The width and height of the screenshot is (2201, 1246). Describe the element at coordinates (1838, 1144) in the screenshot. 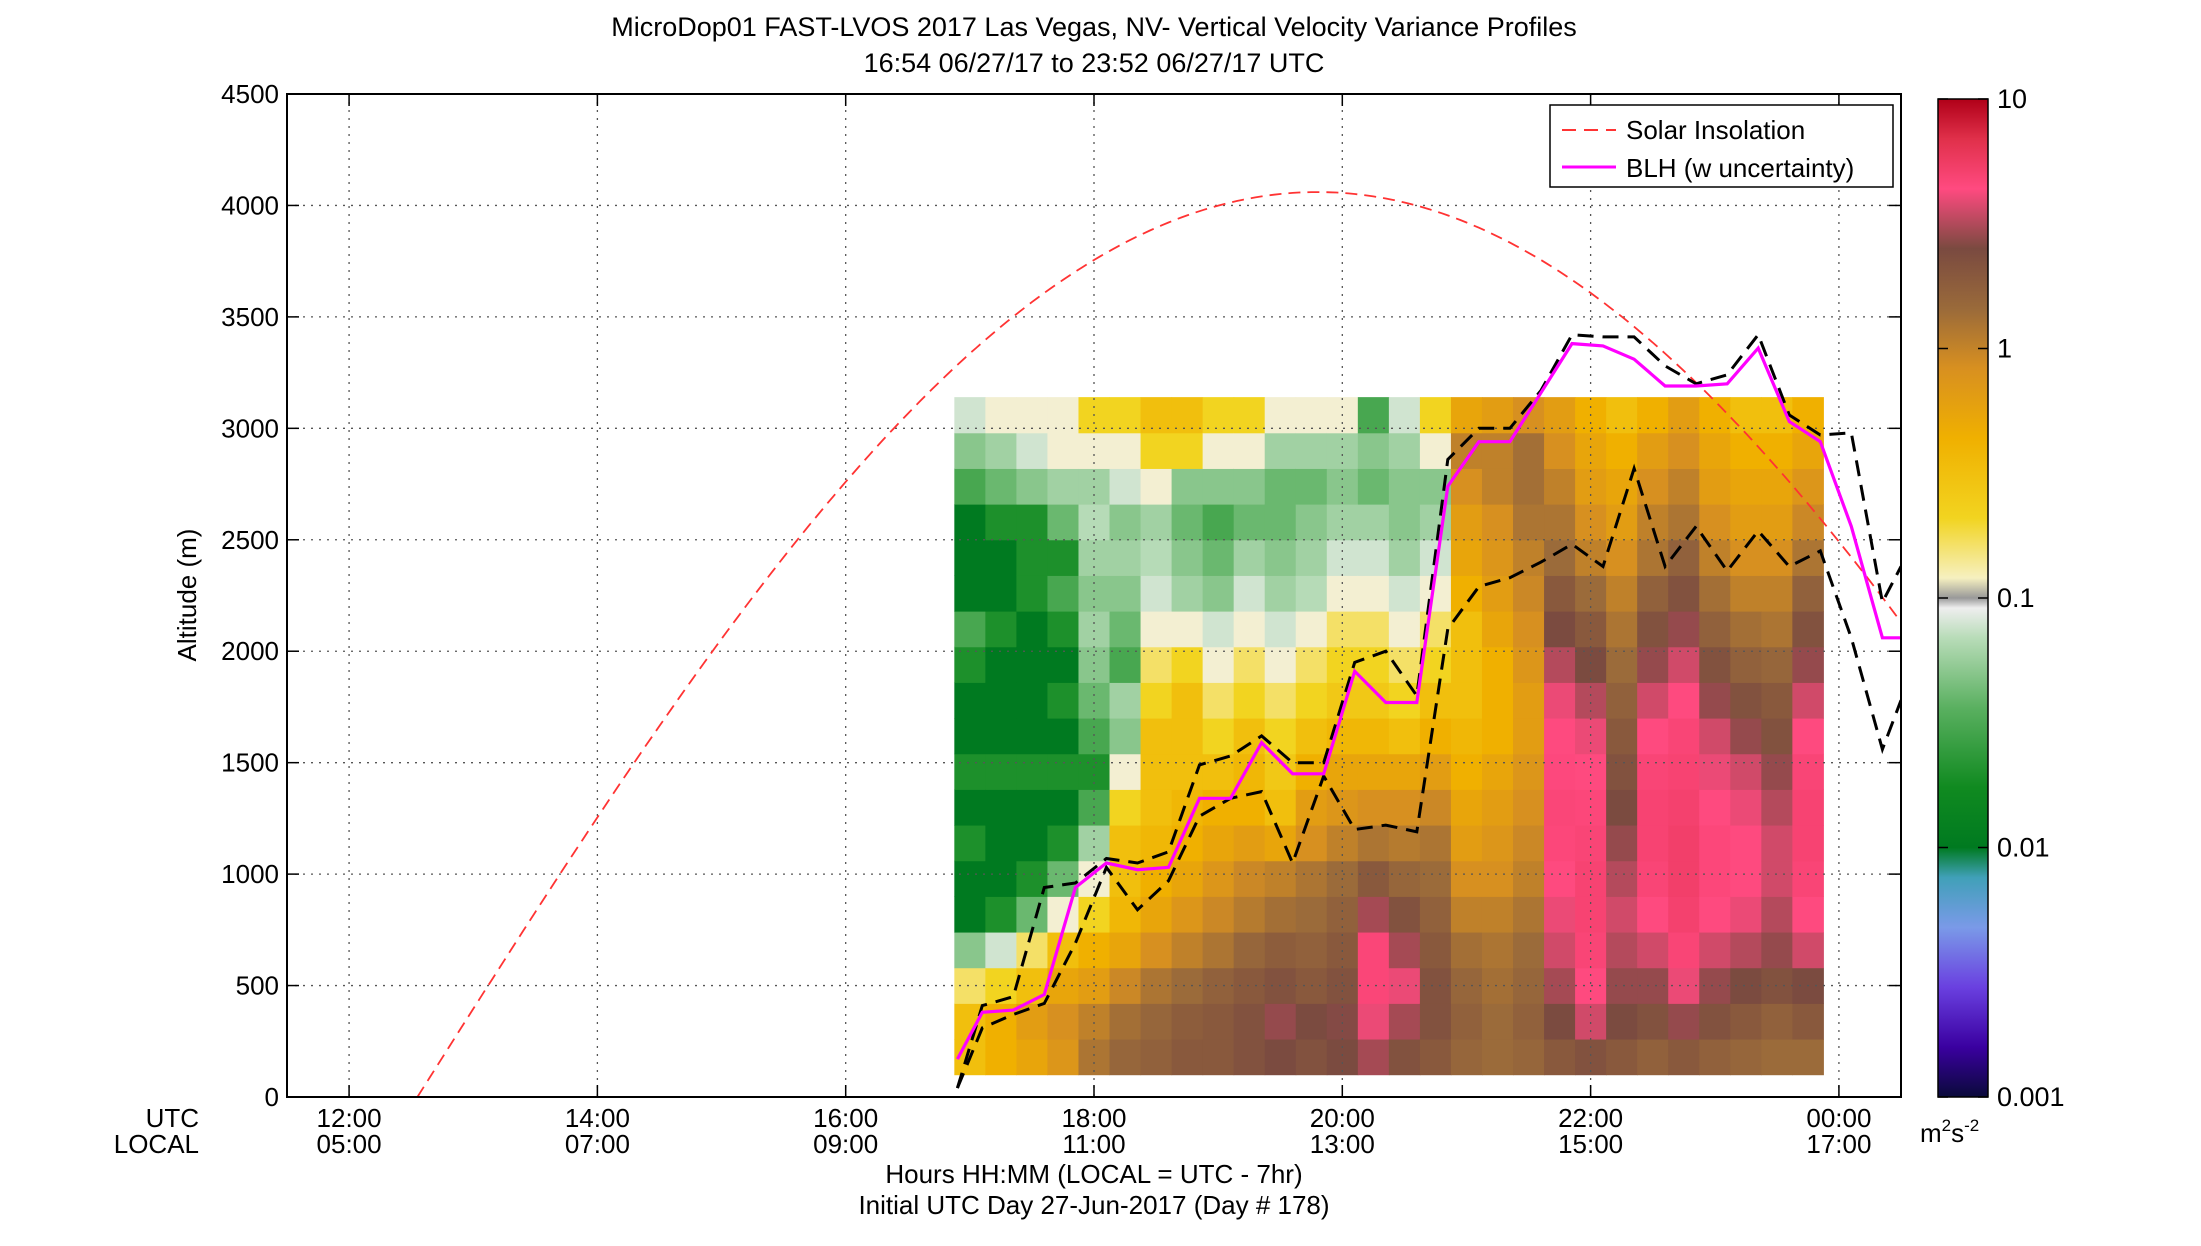

I see `x-tick-label-local: 17:00` at that location.